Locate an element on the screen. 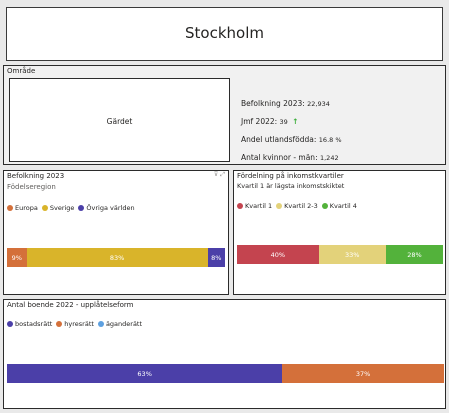  bar-segment-bostadsrätt: 63% is located at coordinates (145, 373).